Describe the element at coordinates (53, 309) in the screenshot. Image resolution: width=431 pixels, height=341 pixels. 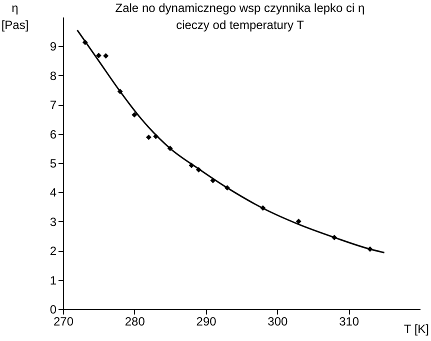
I see `y-tick-label: 0` at that location.